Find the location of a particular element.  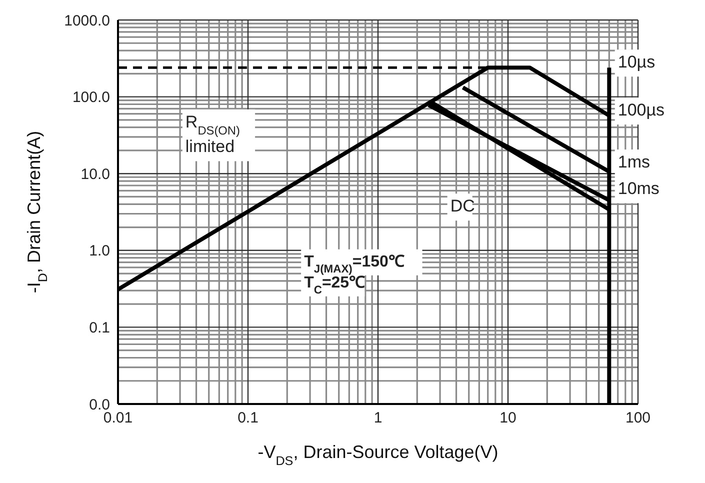

y-tick-label: 1.0 is located at coordinates (99, 251).